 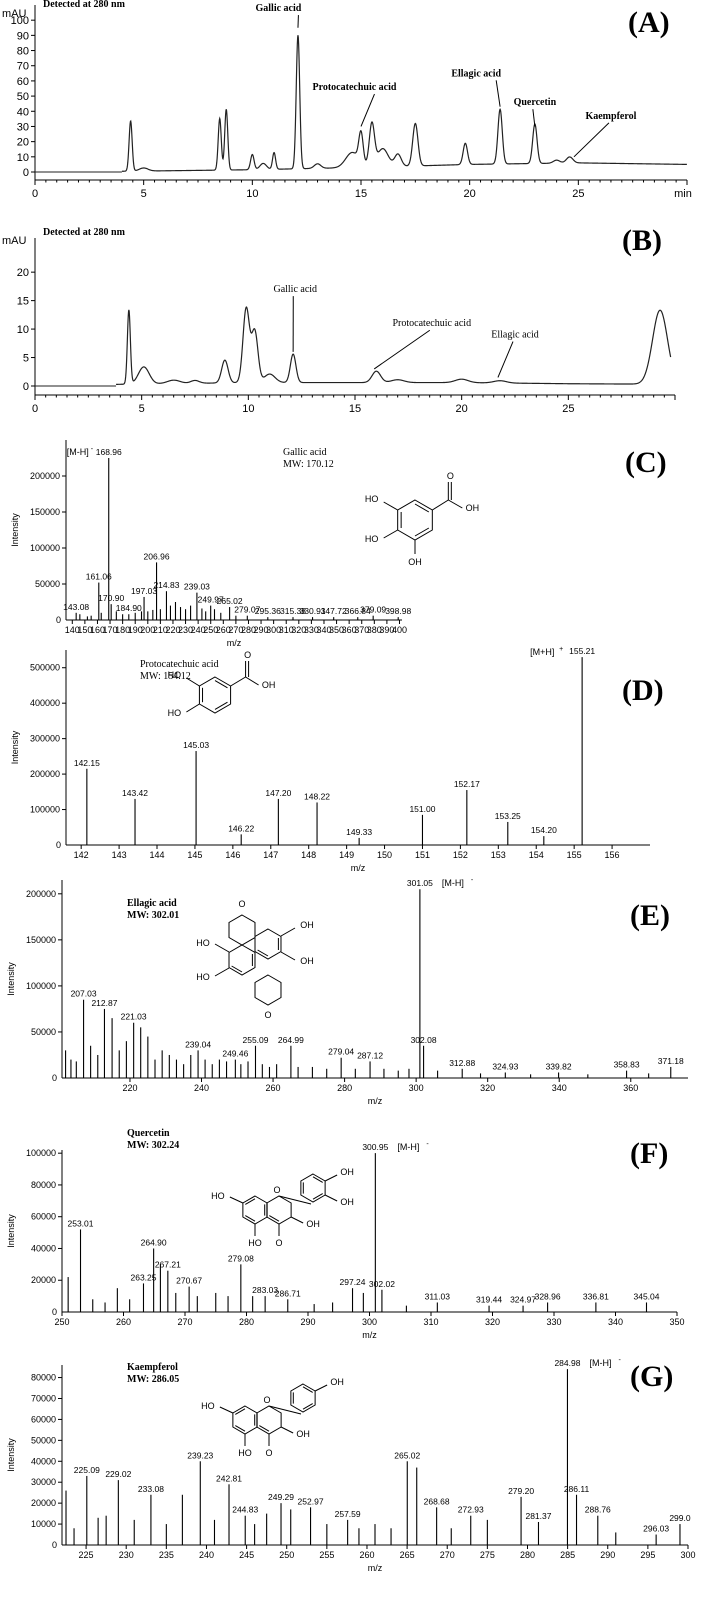 I want to click on y-tick-label: 15, so click(x=23, y=302).